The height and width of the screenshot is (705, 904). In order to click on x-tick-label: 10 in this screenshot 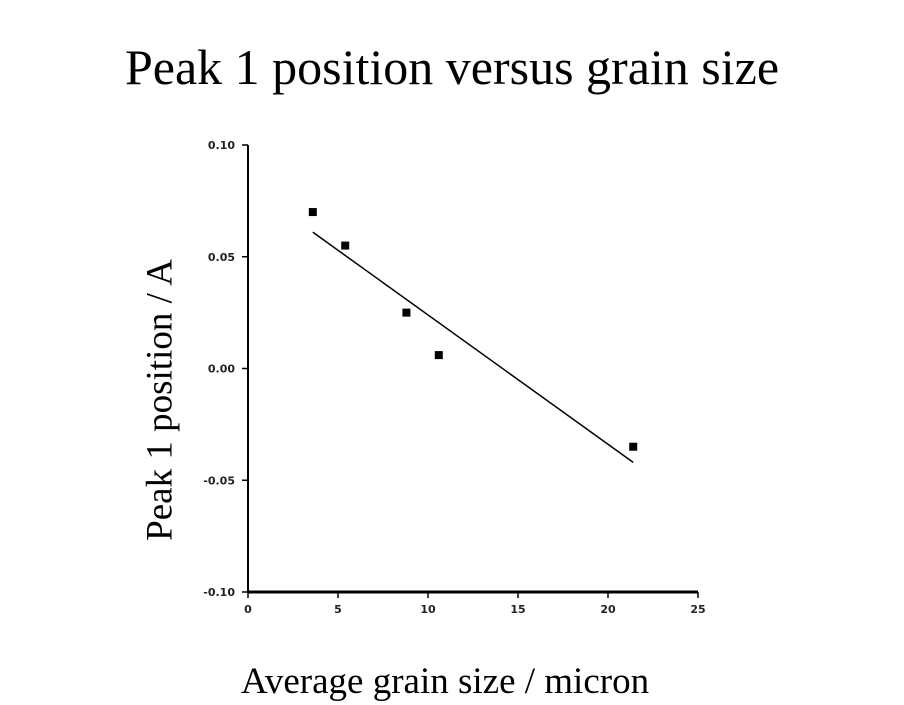, I will do `click(428, 609)`.